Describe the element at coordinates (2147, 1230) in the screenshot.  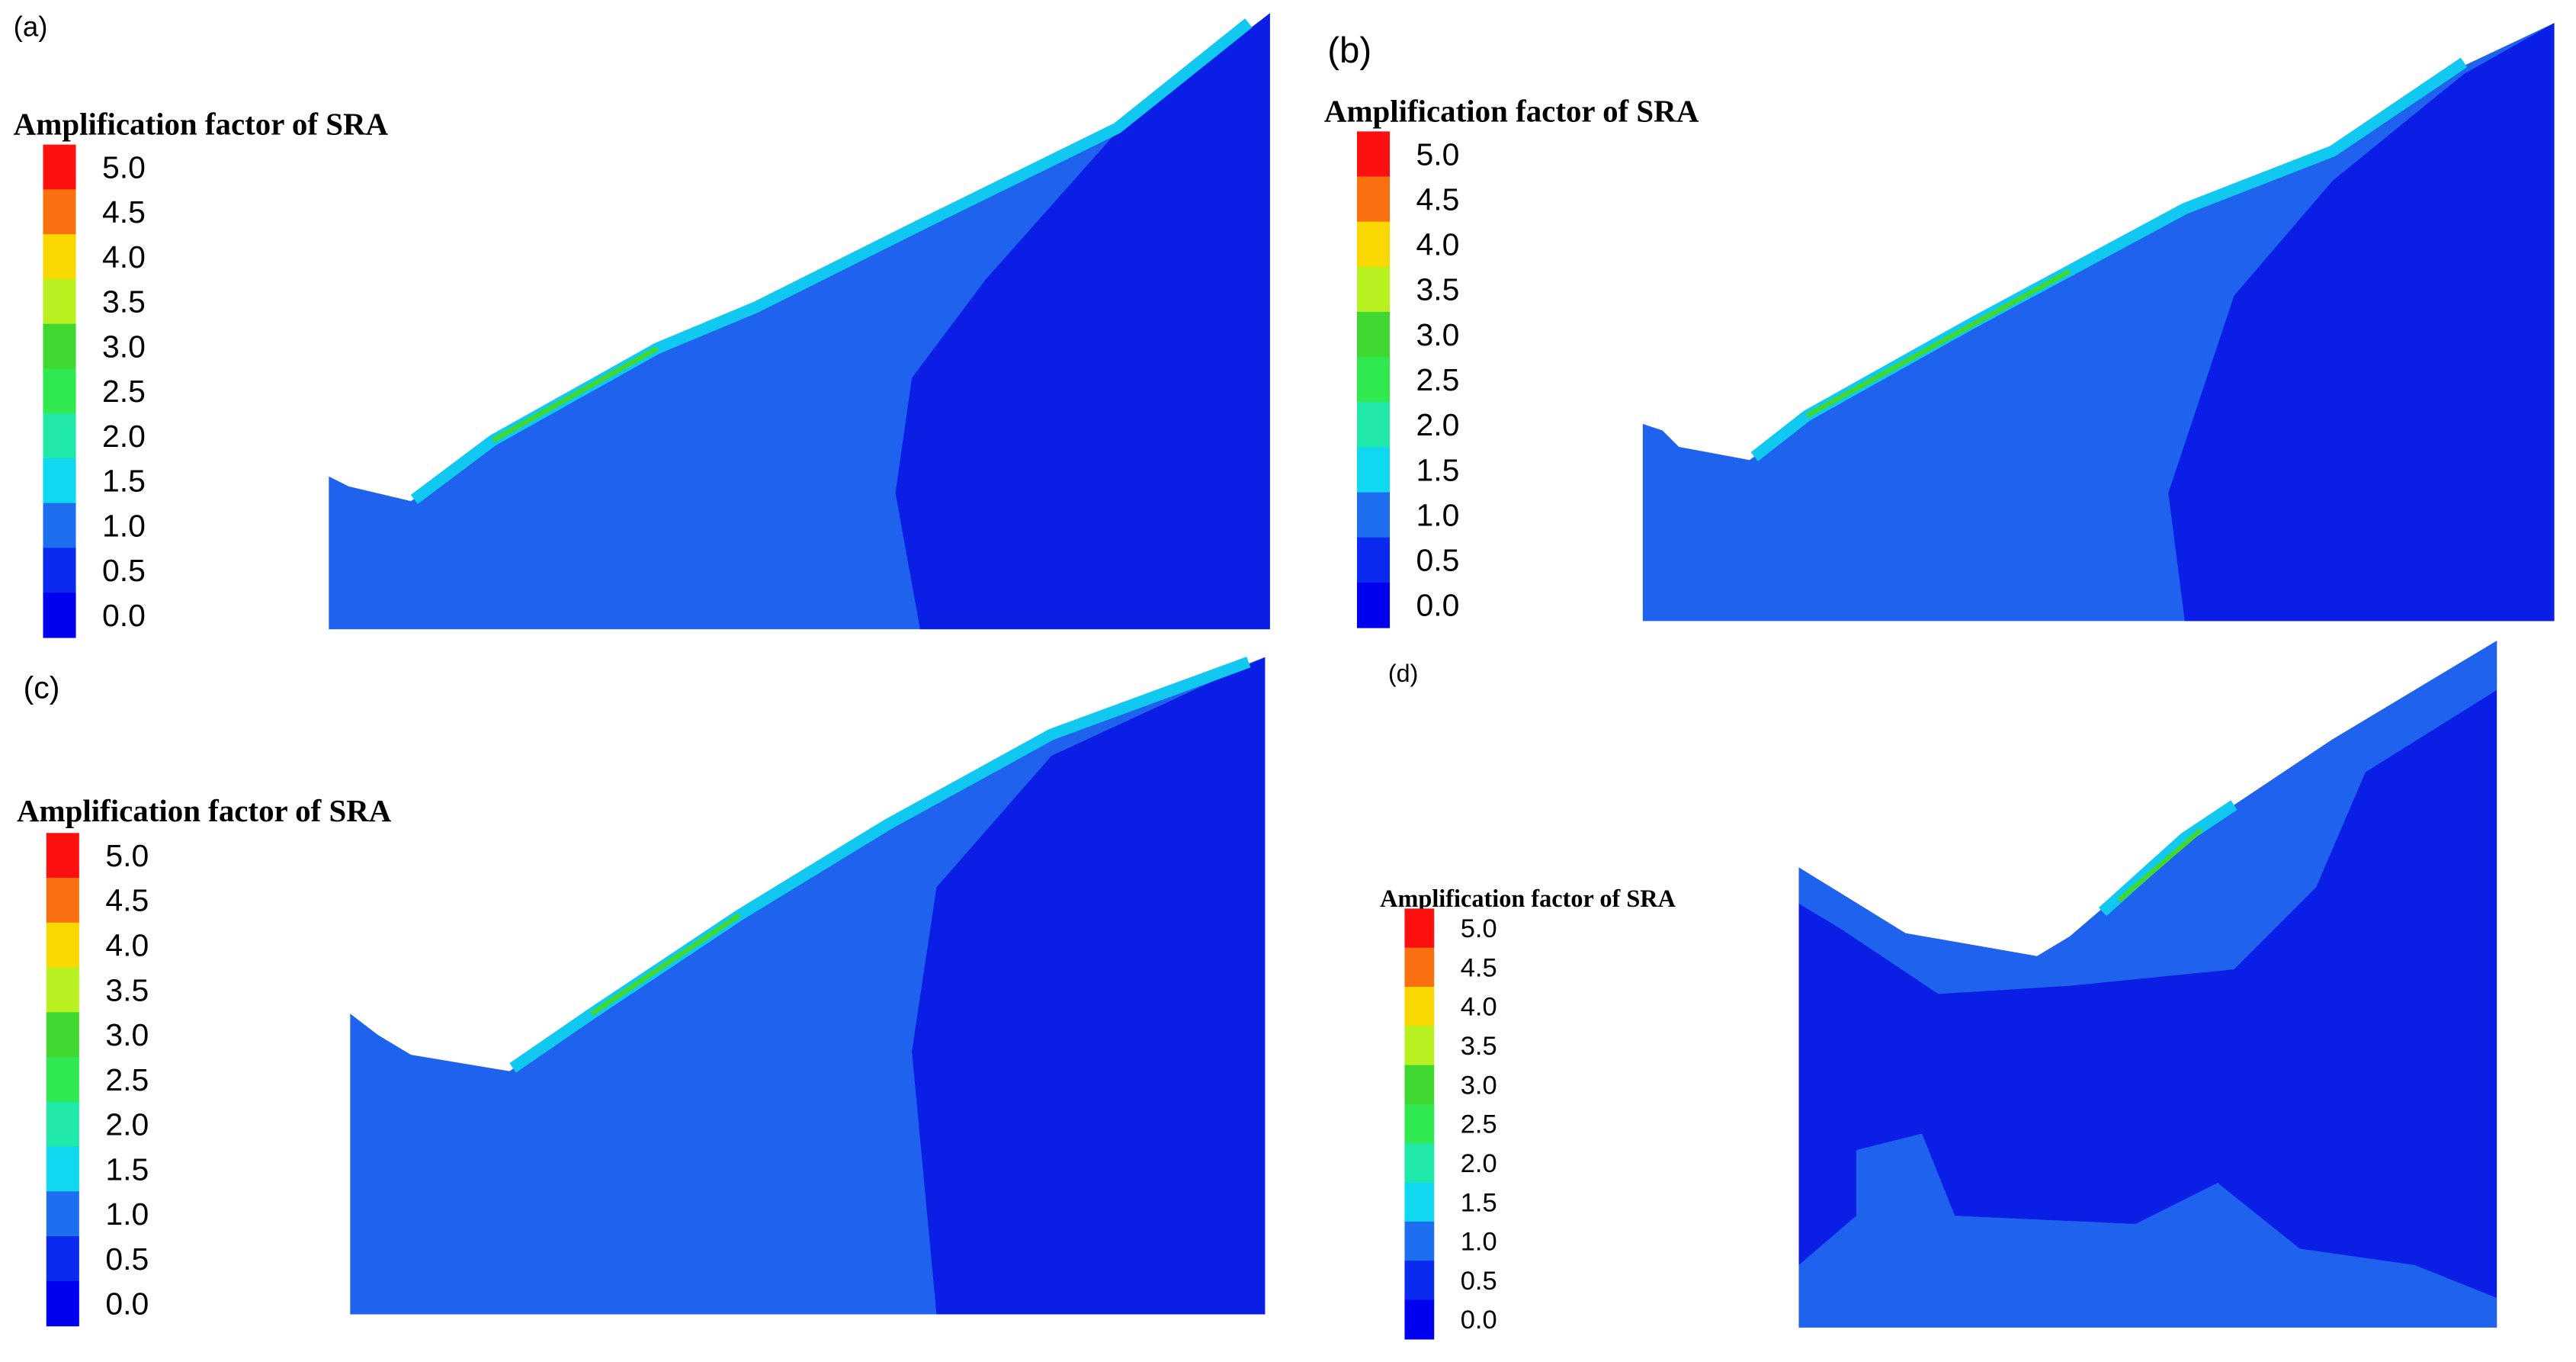
I see `base-zone` at that location.